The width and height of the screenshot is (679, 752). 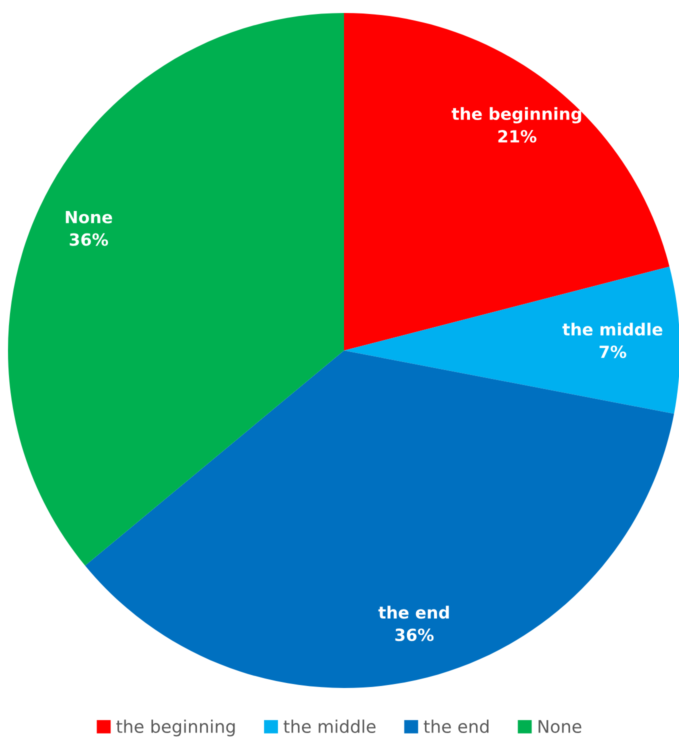 I want to click on slice-label: the middle, so click(x=612, y=329).